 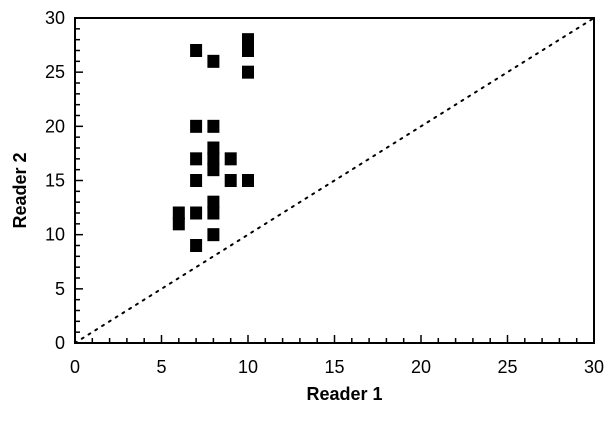 What do you see at coordinates (60, 289) in the screenshot?
I see `y-tick-label: 5` at bounding box center [60, 289].